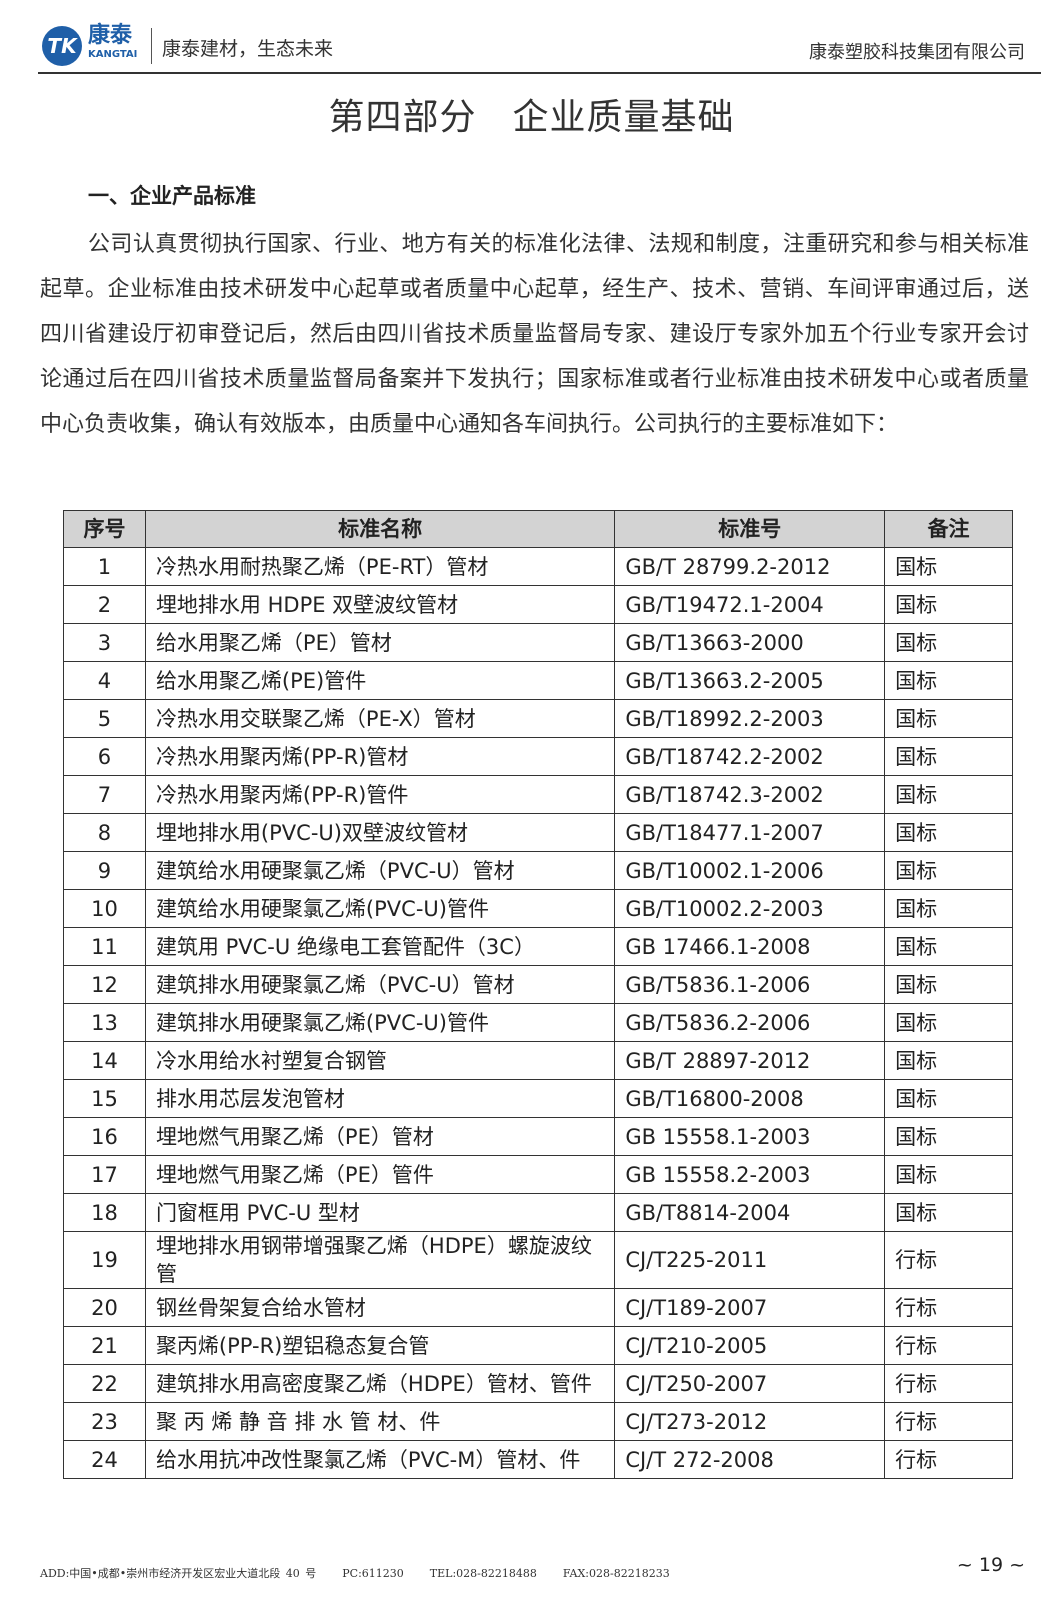  I want to click on cell-code: CJ/T273-2012, so click(750, 1421).